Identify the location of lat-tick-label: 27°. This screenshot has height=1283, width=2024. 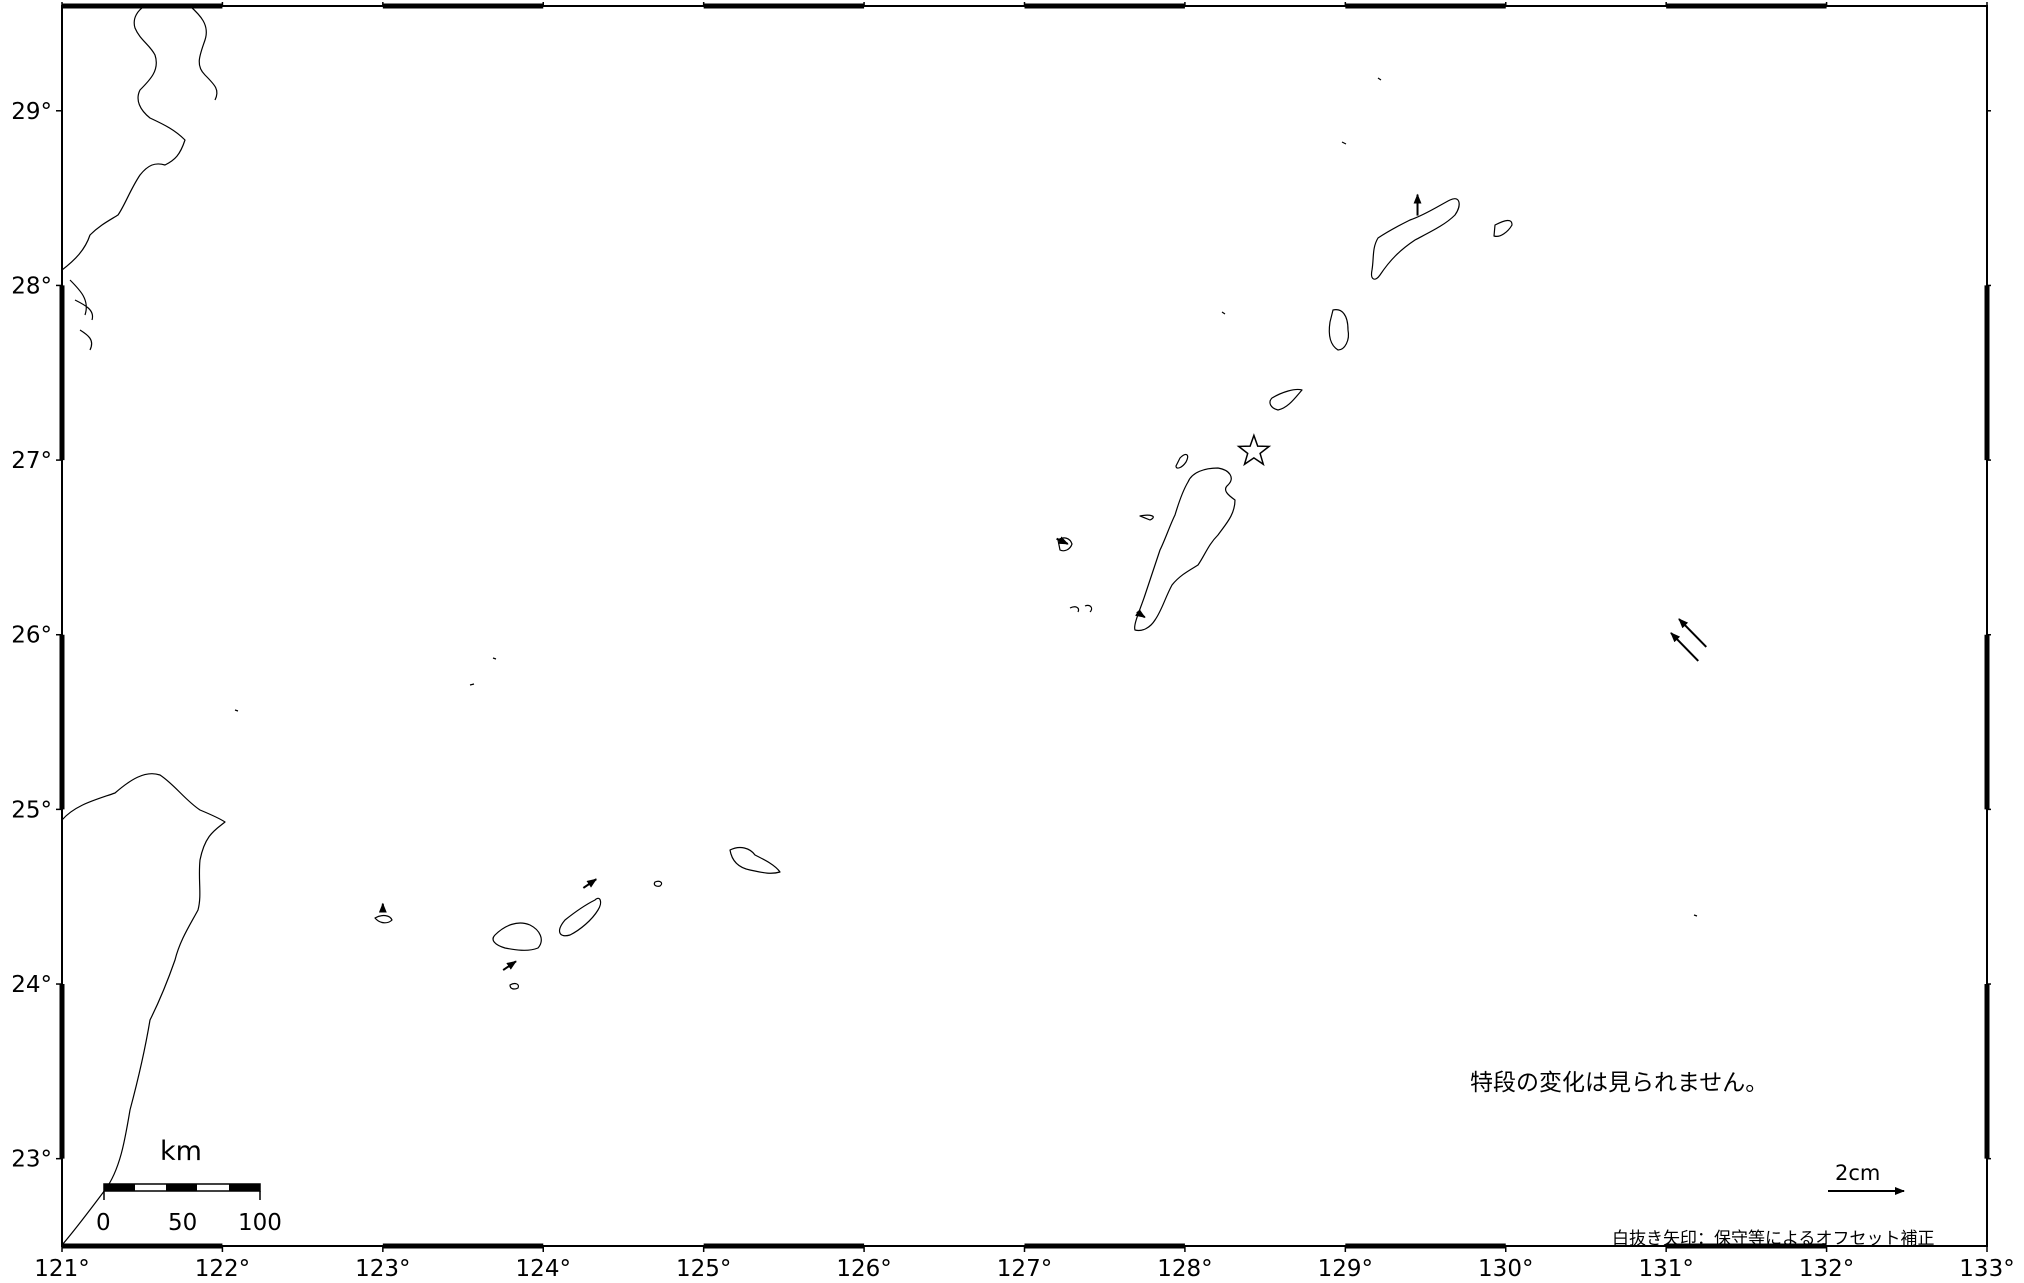
(31, 461).